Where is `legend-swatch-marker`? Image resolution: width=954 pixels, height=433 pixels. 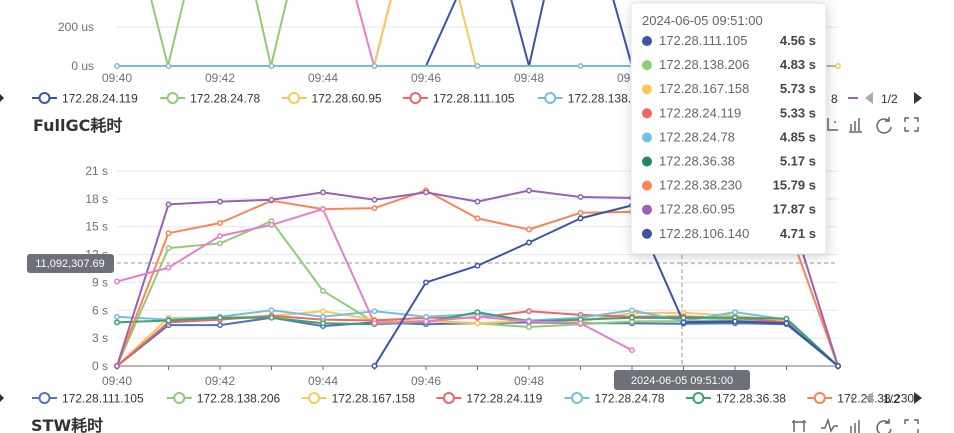 legend-swatch-marker is located at coordinates (698, 398).